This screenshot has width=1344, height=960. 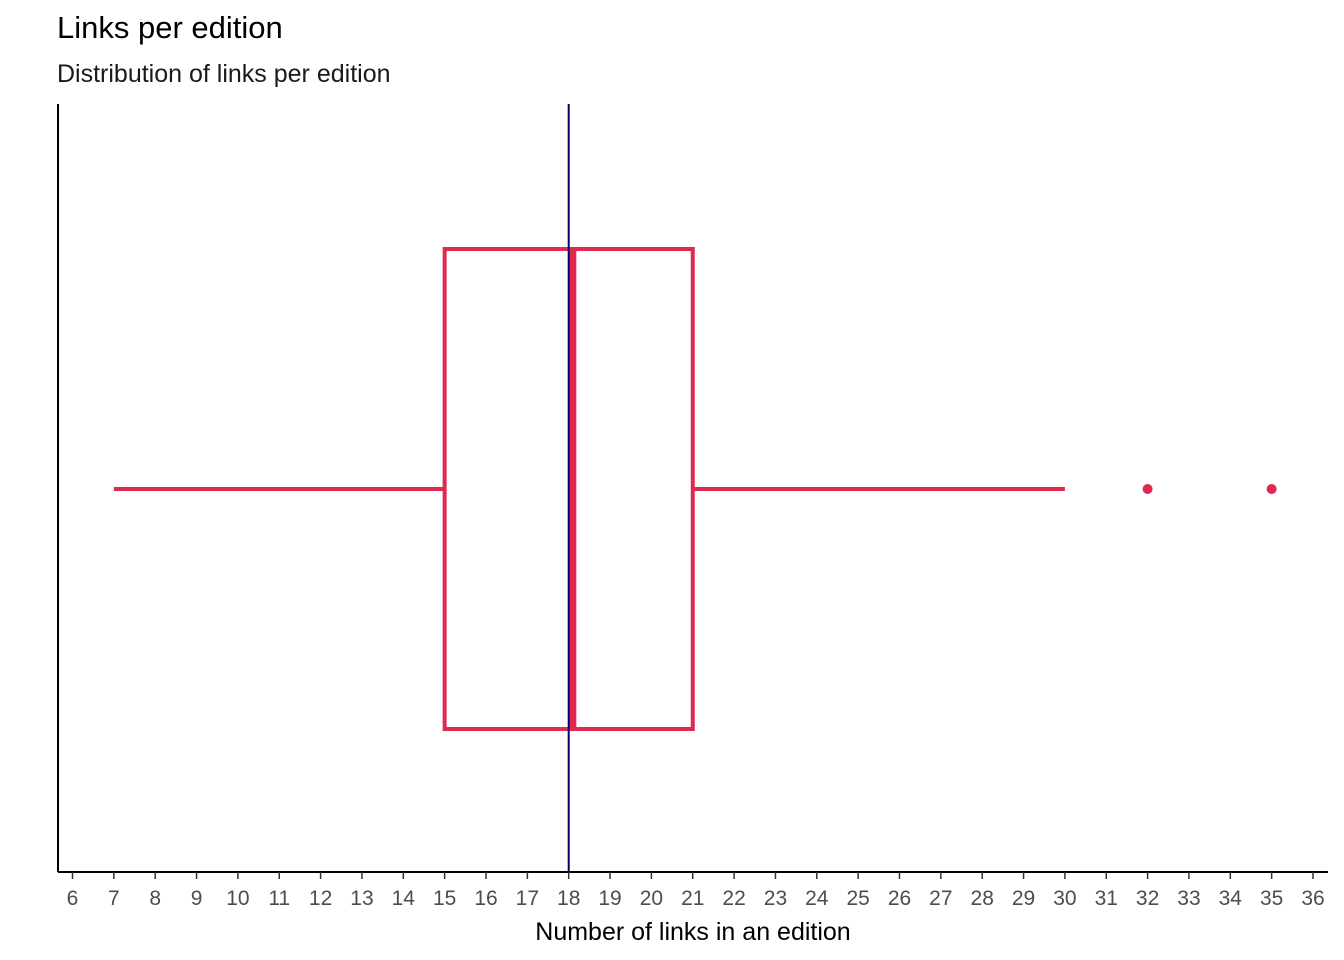 I want to click on x-tick-label: 6, so click(x=73, y=898).